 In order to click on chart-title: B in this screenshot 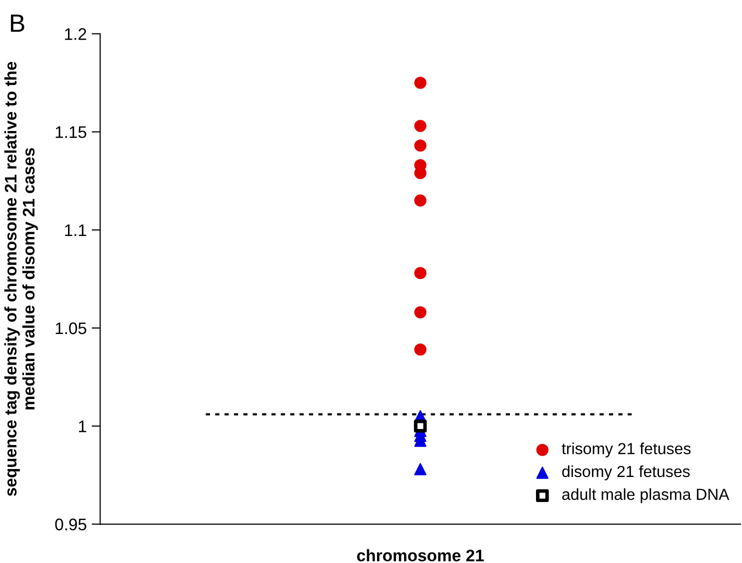, I will do `click(17, 23)`.